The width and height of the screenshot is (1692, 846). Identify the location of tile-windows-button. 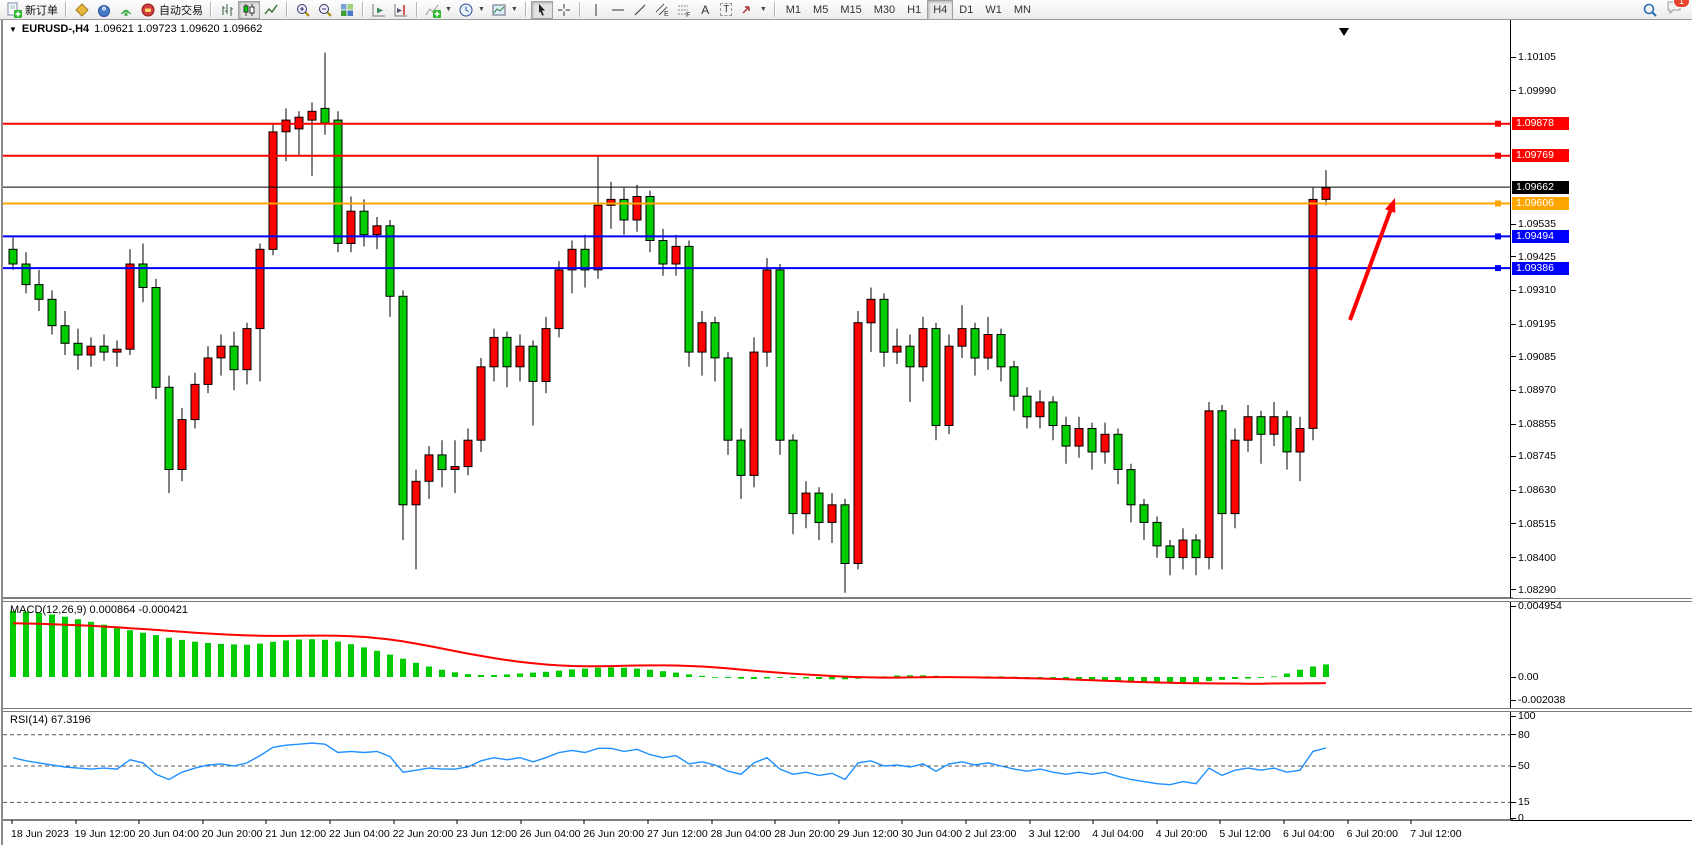
(347, 10).